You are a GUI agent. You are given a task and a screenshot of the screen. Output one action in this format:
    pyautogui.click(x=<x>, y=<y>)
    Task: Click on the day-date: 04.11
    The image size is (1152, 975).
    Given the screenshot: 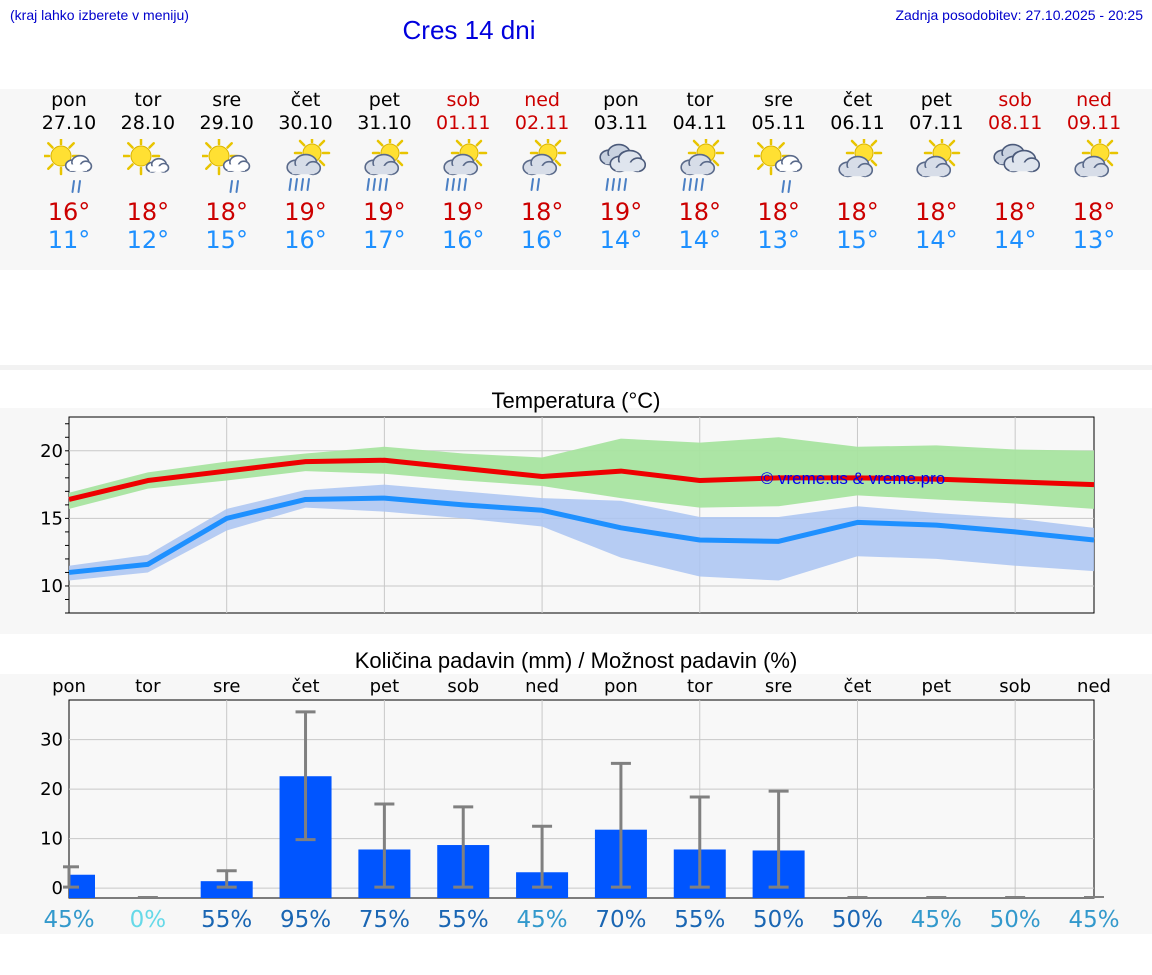 What is the action you would take?
    pyautogui.click(x=699, y=123)
    